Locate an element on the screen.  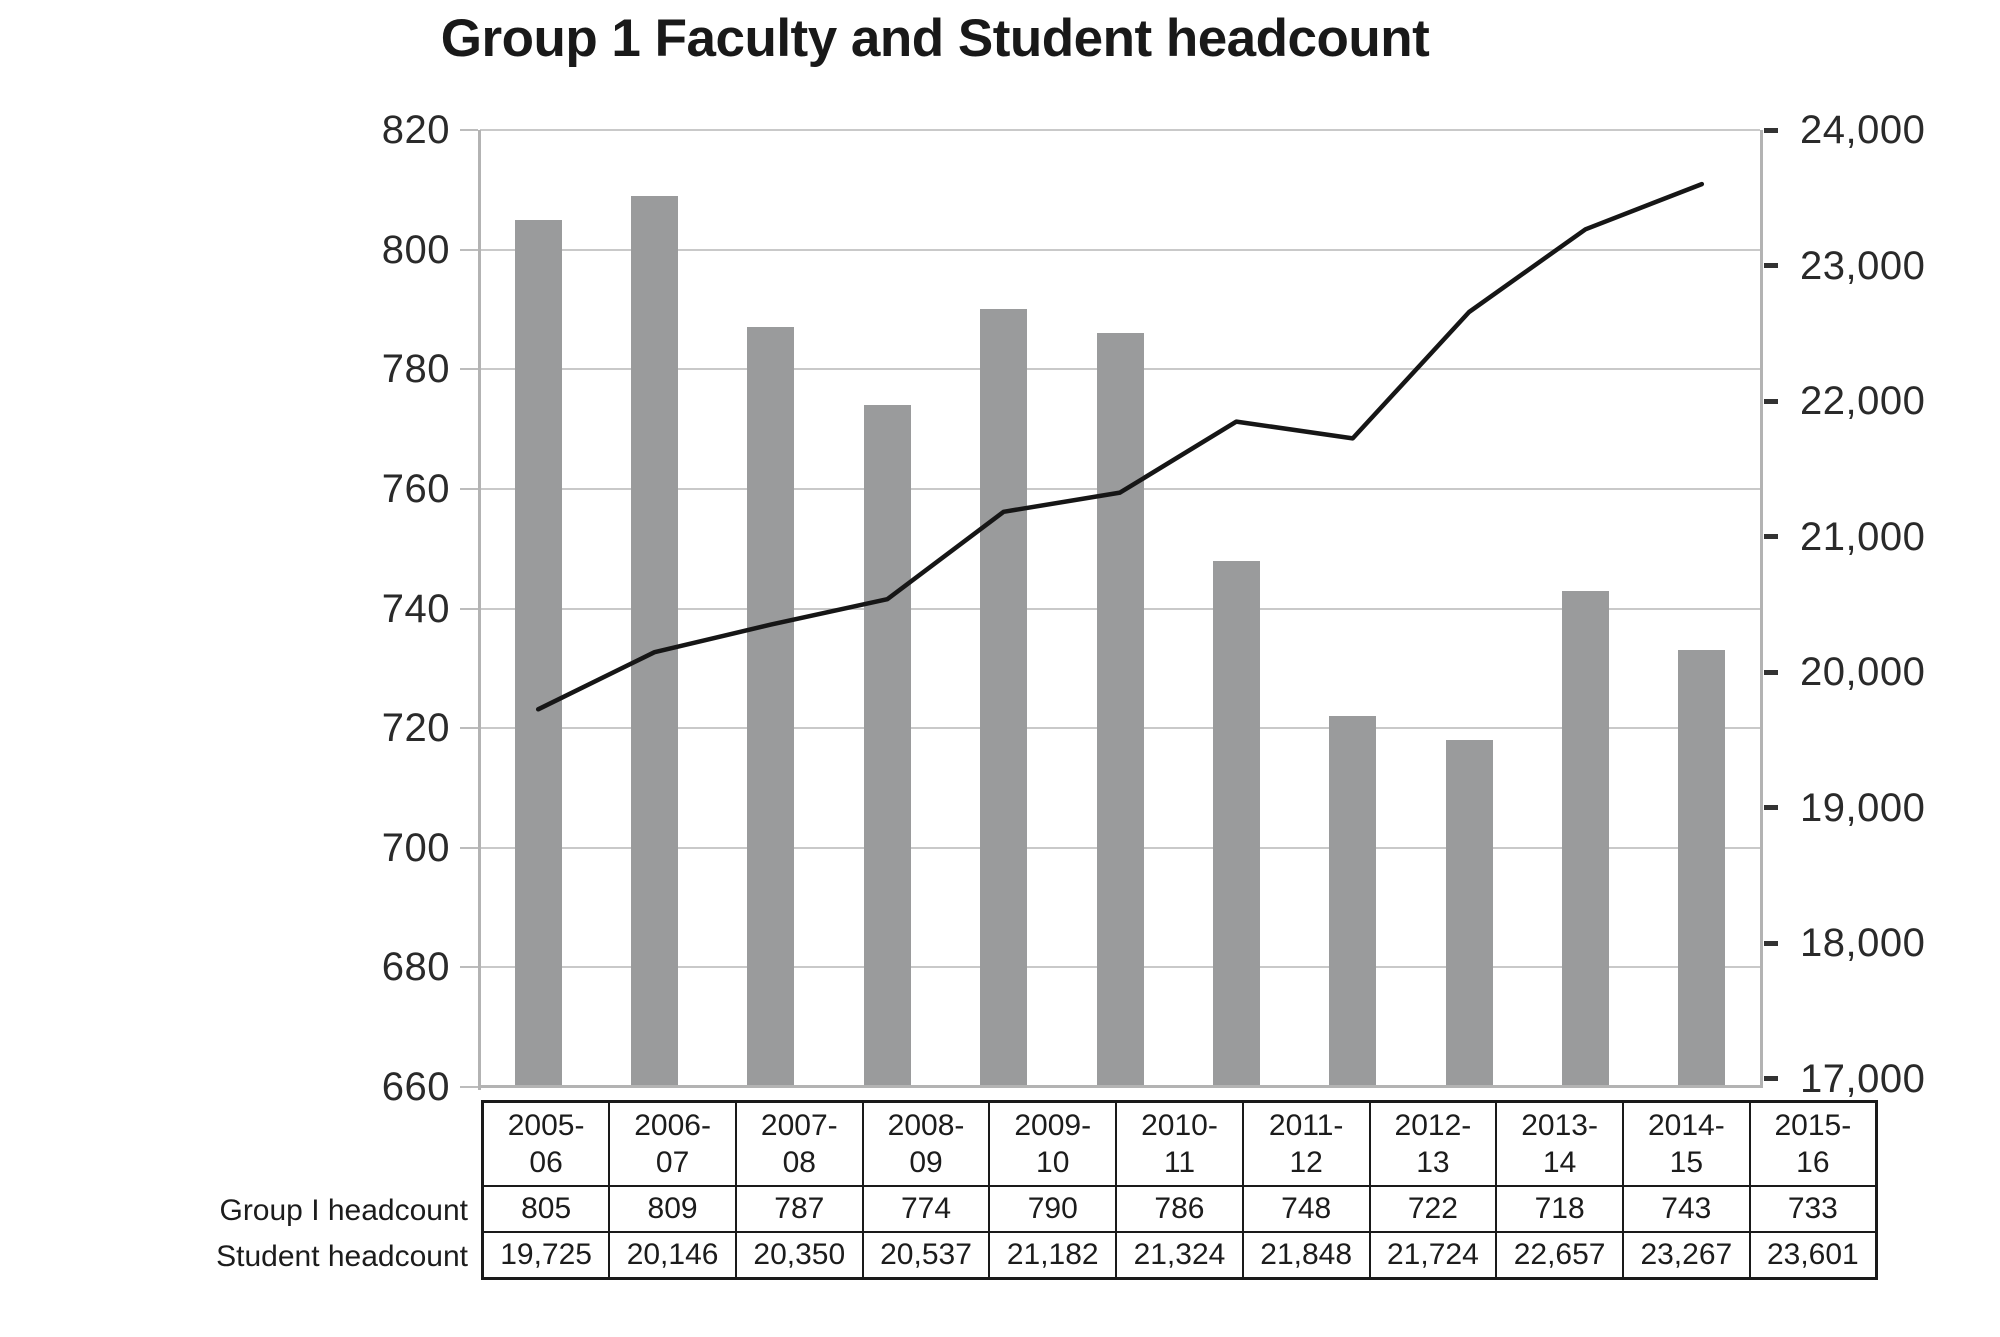
left-tick-label: 820 is located at coordinates (415, 130).